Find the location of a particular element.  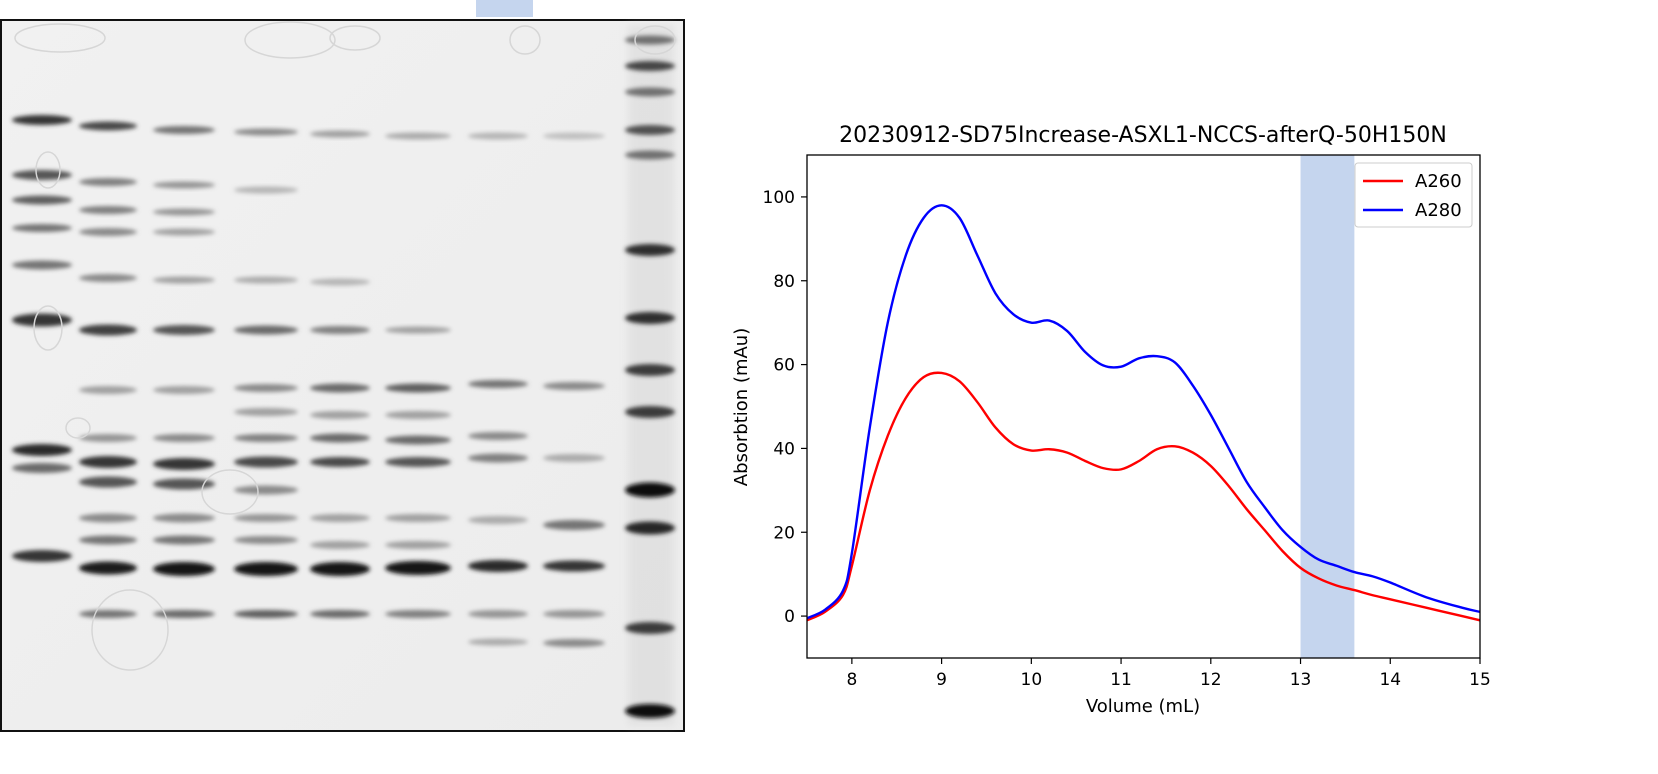

y-tick-label: 40 is located at coordinates (784, 449).